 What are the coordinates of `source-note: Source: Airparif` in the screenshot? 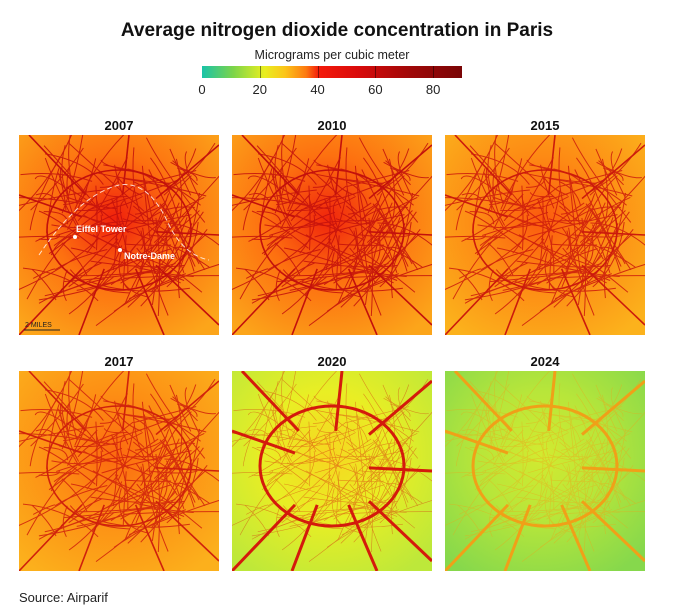 It's located at (63, 597).